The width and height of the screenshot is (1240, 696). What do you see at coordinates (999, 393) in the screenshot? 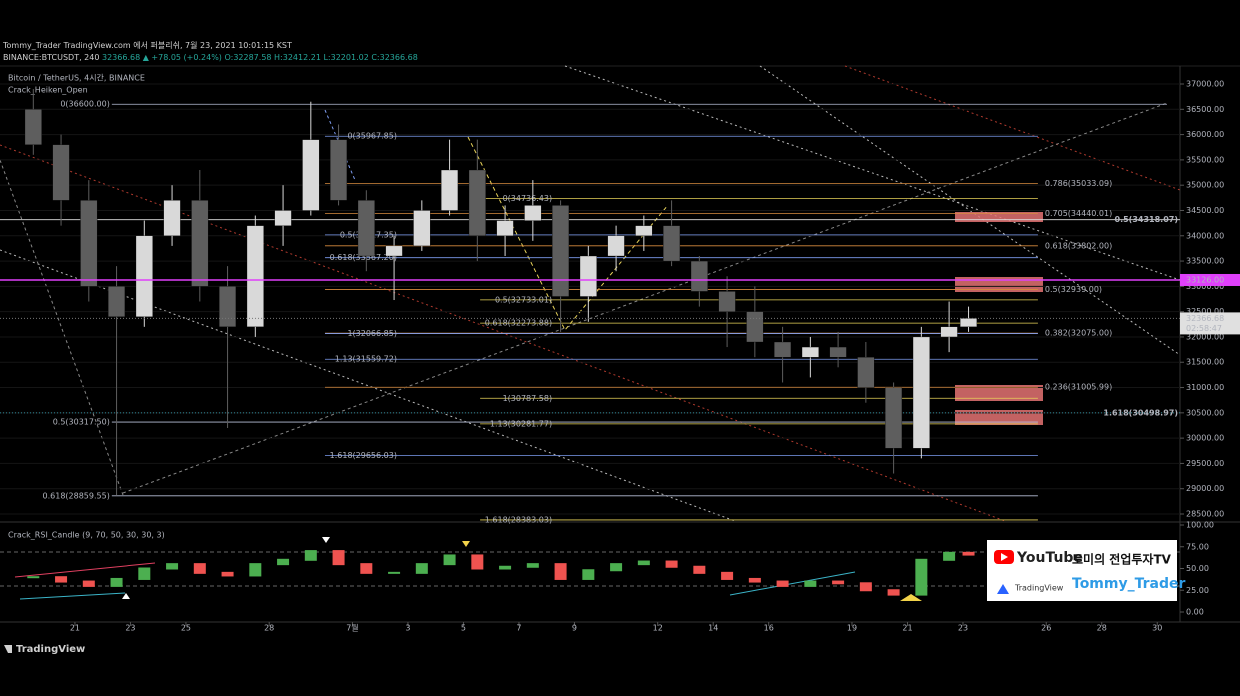
I see `zone` at bounding box center [999, 393].